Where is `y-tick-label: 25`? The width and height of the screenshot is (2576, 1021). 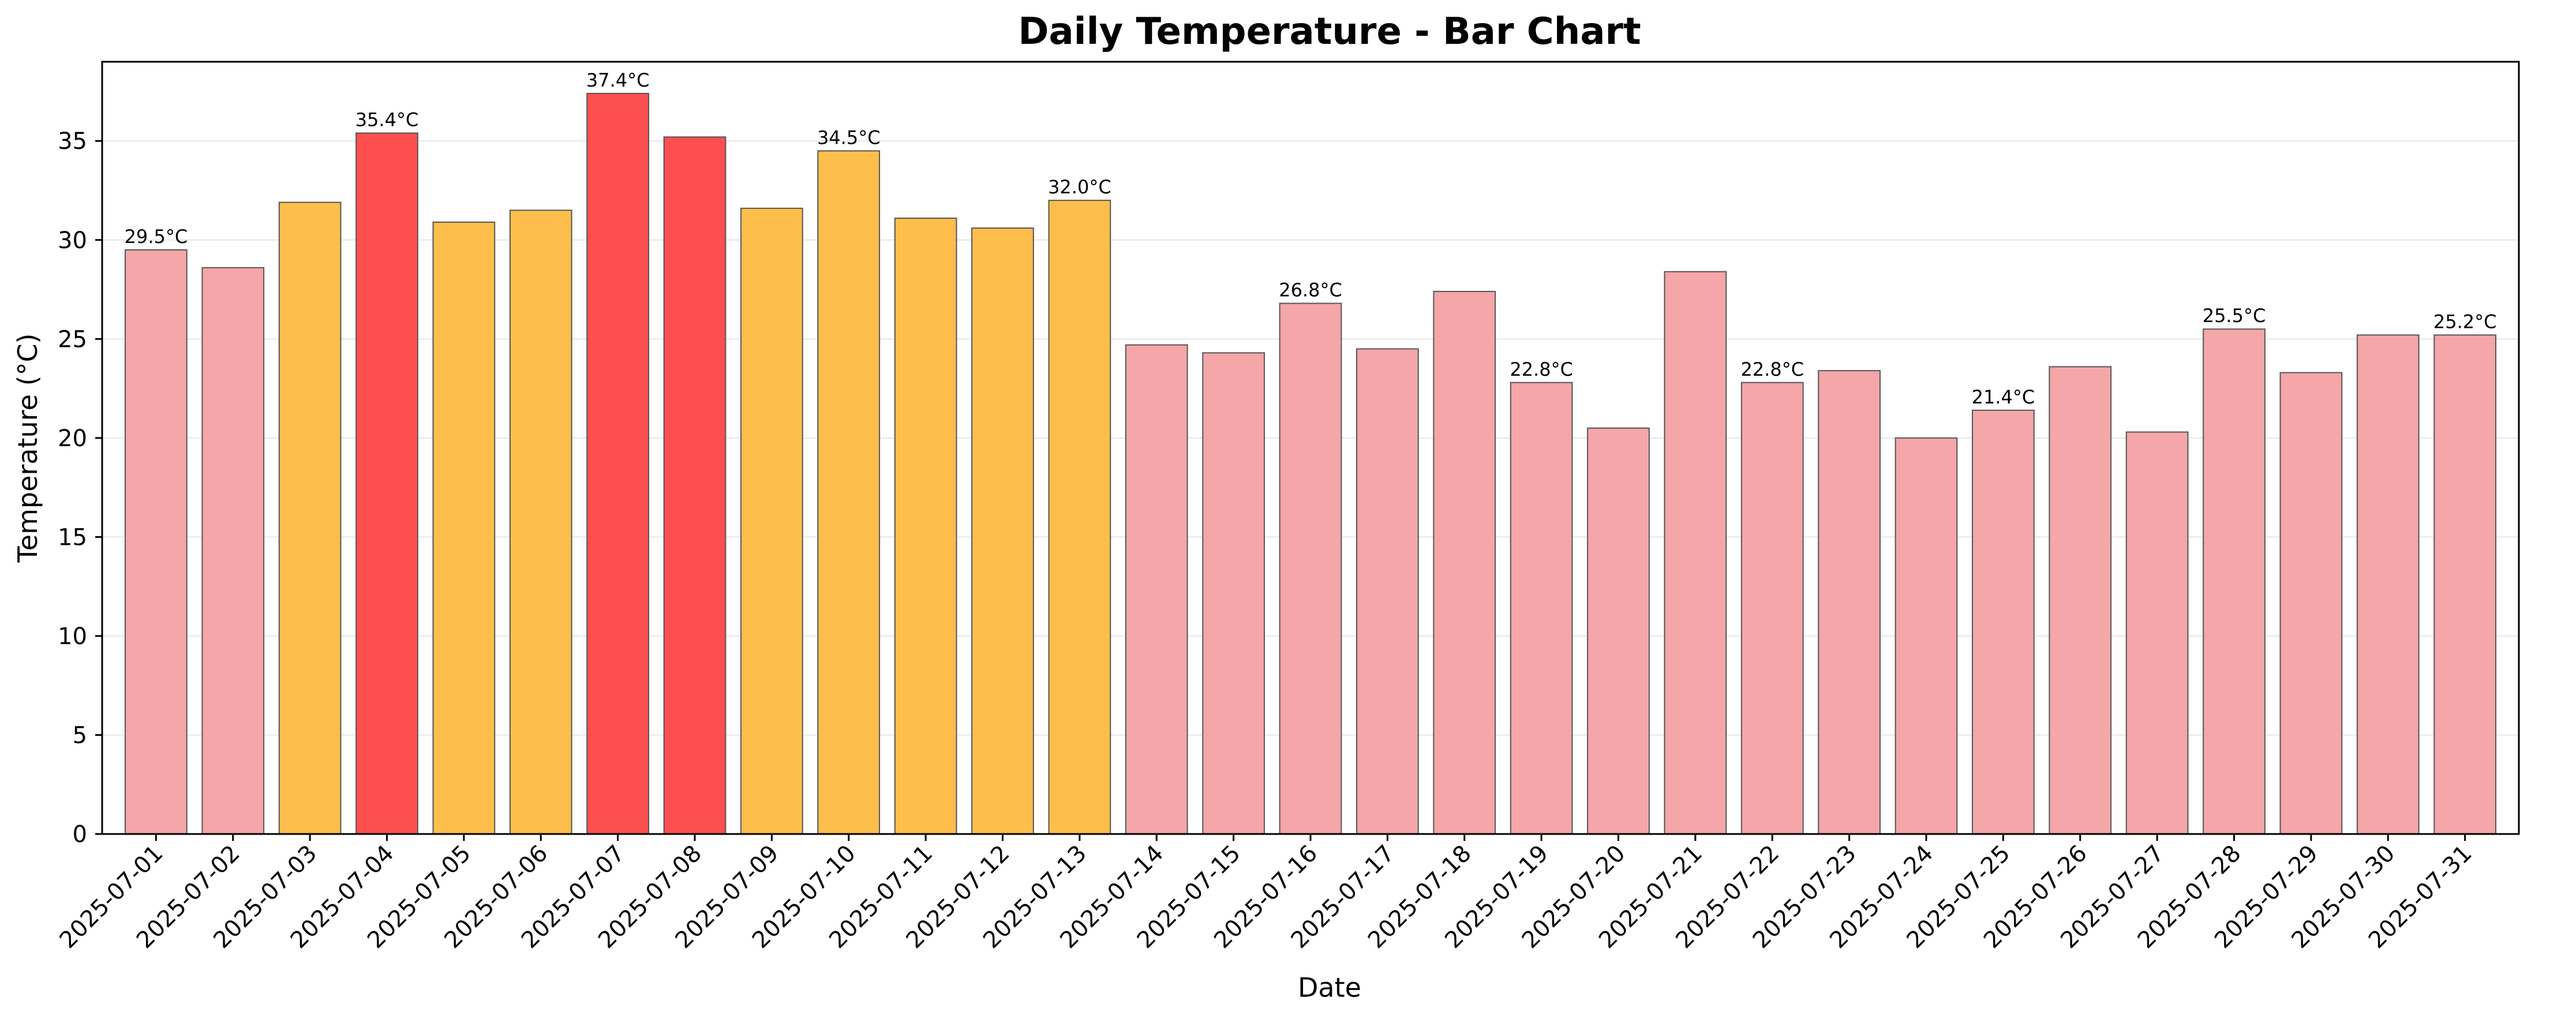 y-tick-label: 25 is located at coordinates (72, 339).